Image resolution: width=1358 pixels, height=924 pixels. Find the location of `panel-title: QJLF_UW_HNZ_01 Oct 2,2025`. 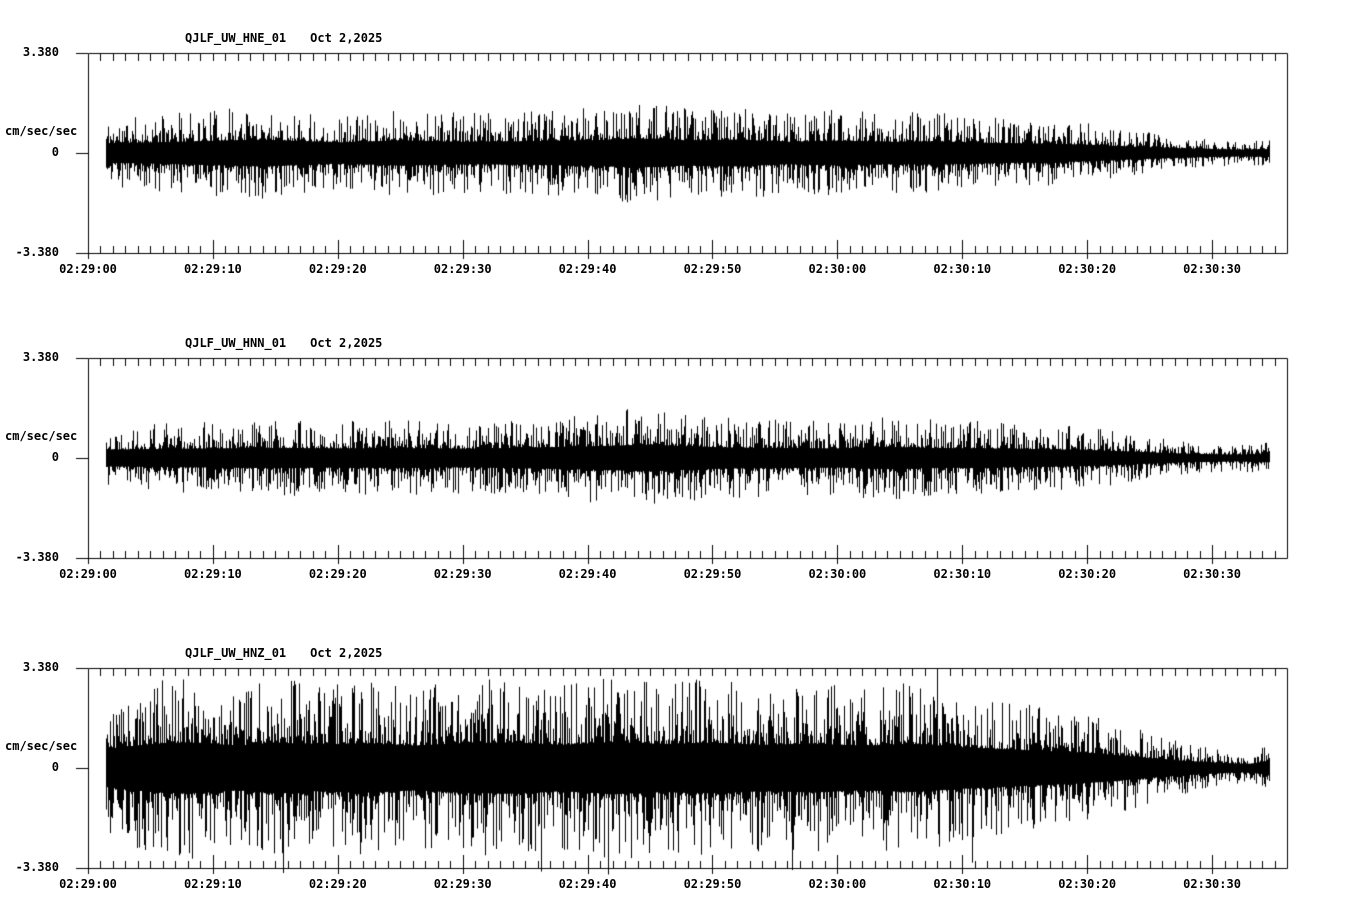

panel-title: QJLF_UW_HNZ_01 Oct 2,2025 is located at coordinates (283, 653).